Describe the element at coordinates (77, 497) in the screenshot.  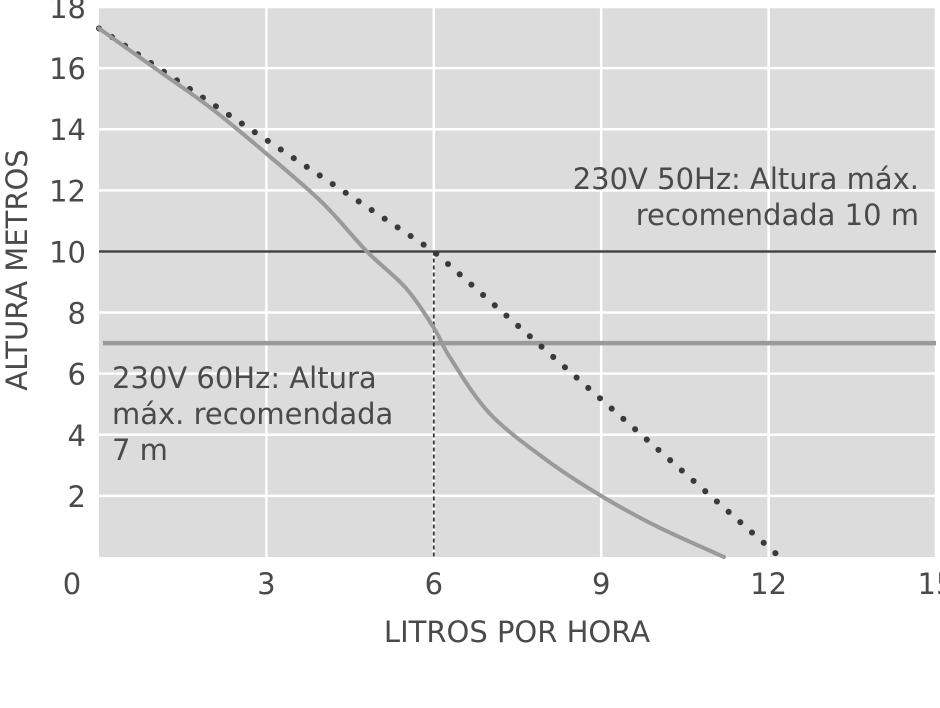
I see `y-tick-label: 2` at that location.